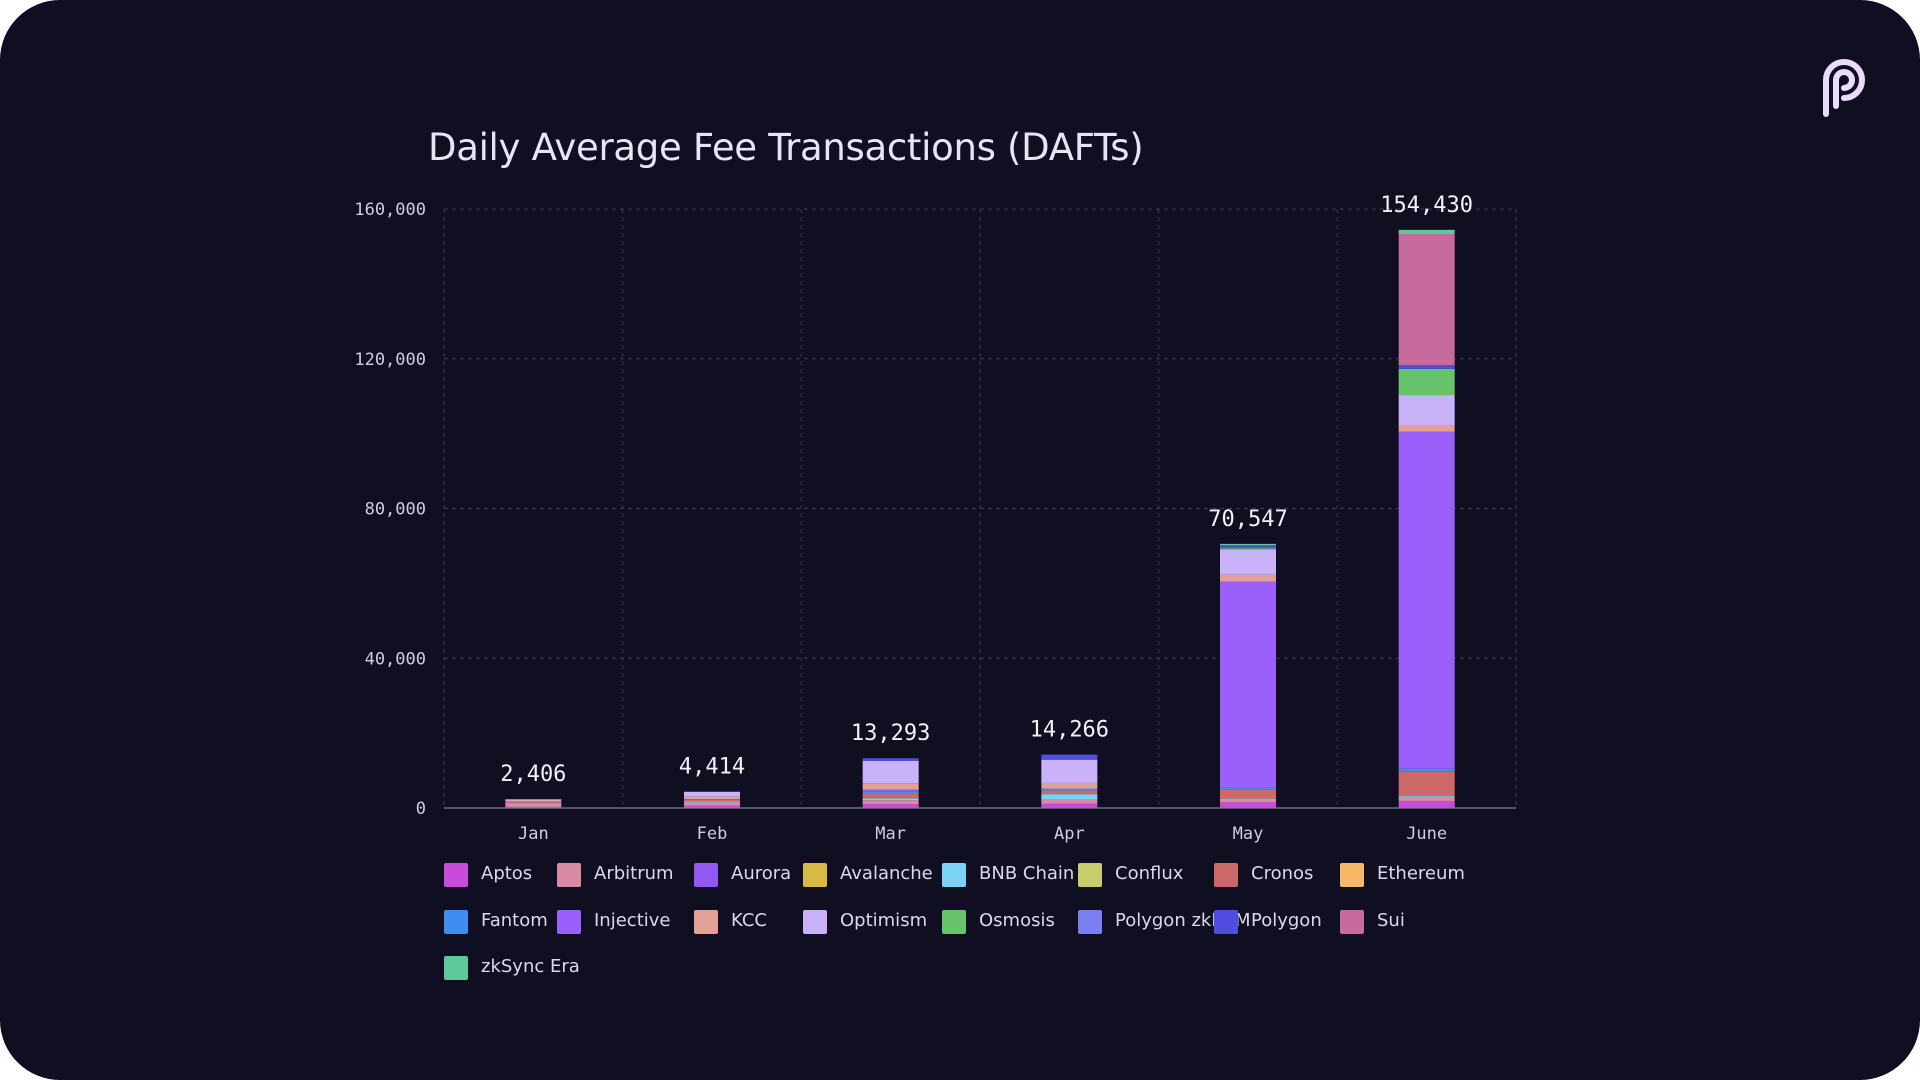 This screenshot has height=1080, width=1920. What do you see at coordinates (507, 873) in the screenshot?
I see `legend-label: Aptos` at bounding box center [507, 873].